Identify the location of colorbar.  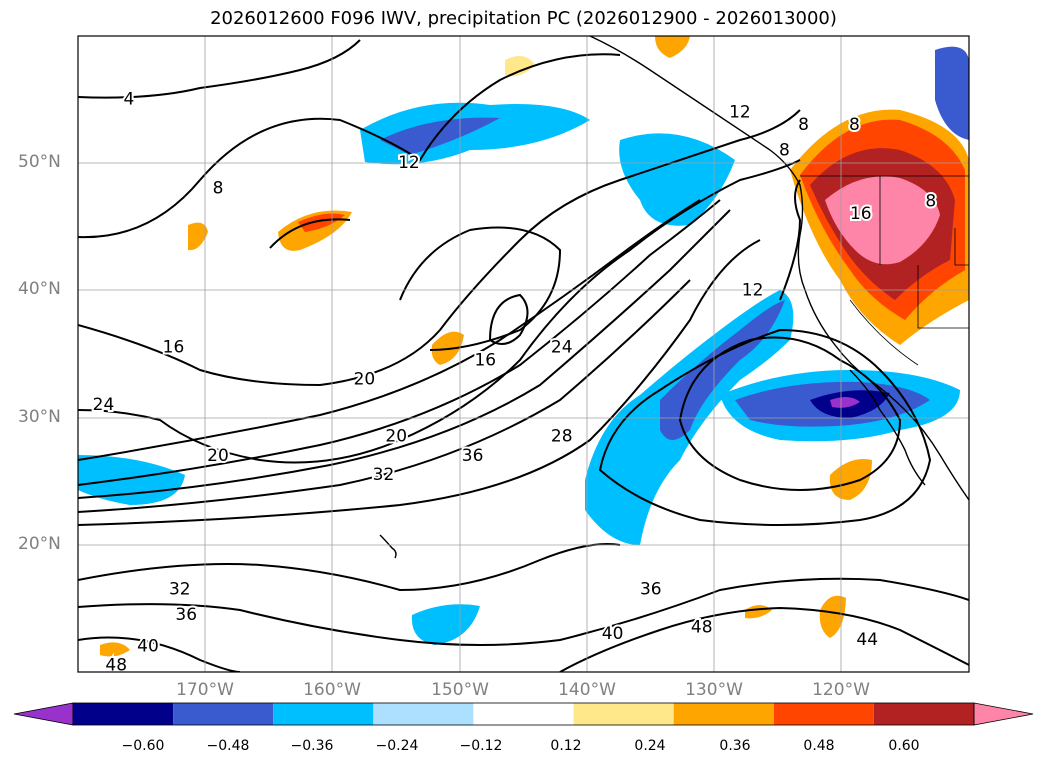
(523, 714).